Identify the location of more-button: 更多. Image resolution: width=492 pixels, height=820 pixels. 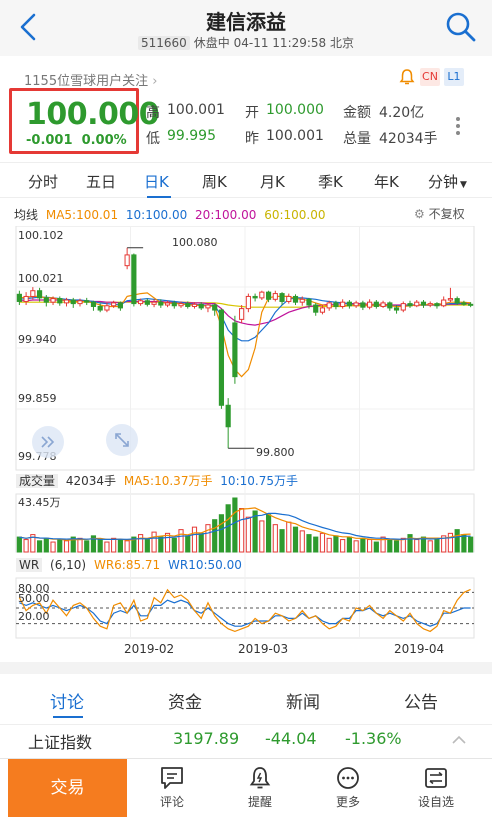
(348, 787).